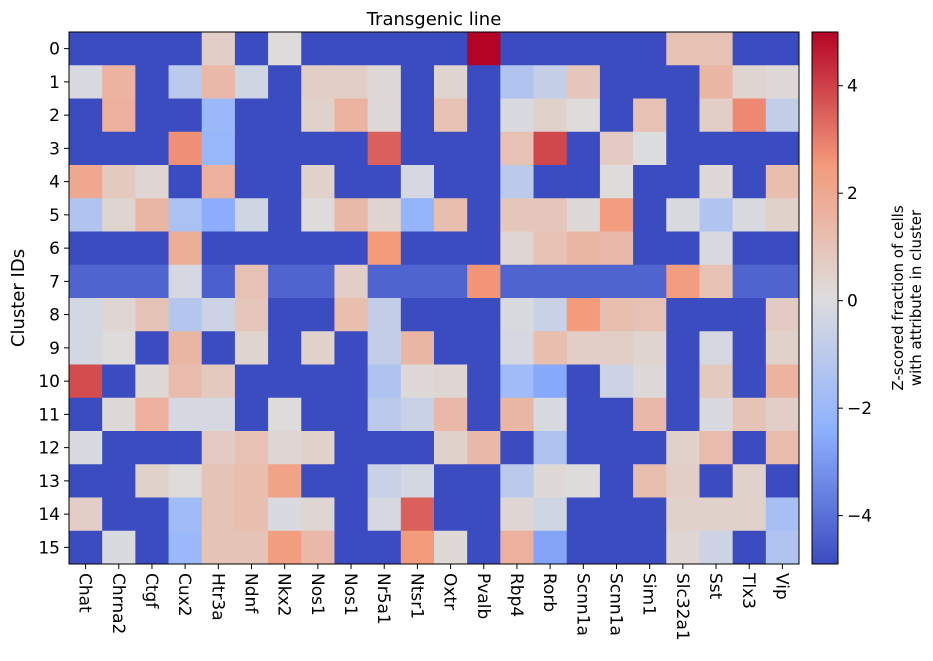 This screenshot has height=661, width=933. I want to click on y-tick-label: 11, so click(49, 415).